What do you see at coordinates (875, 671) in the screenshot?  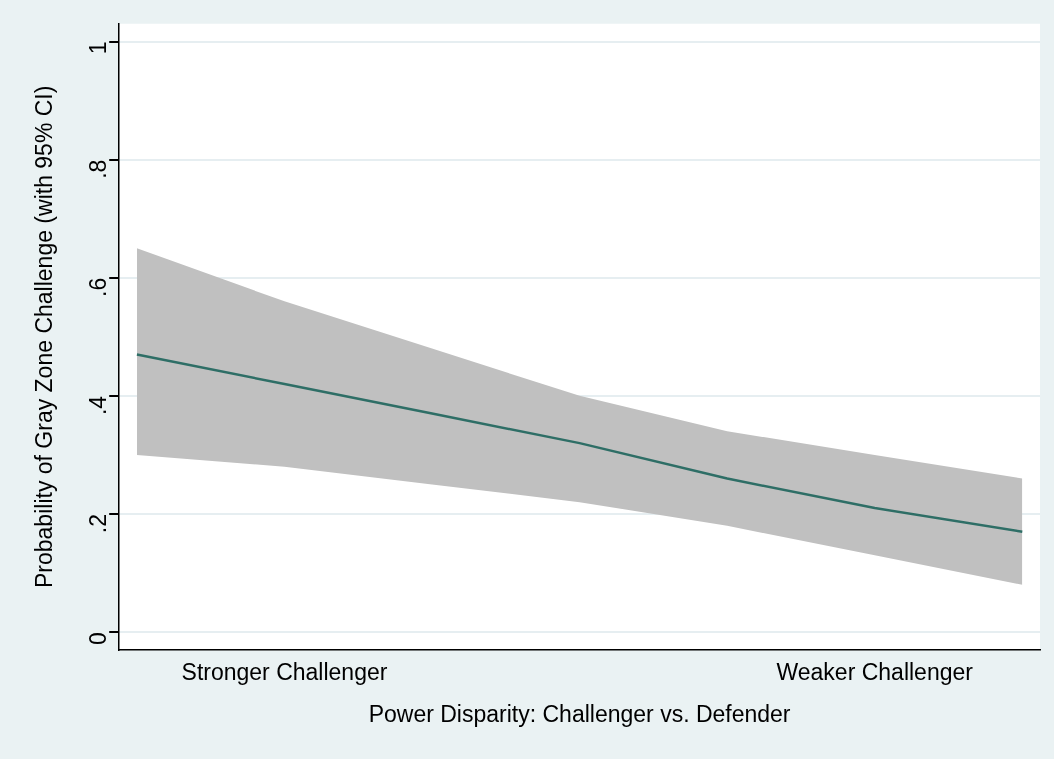 I see `x-tick-label: Weaker Challenger` at bounding box center [875, 671].